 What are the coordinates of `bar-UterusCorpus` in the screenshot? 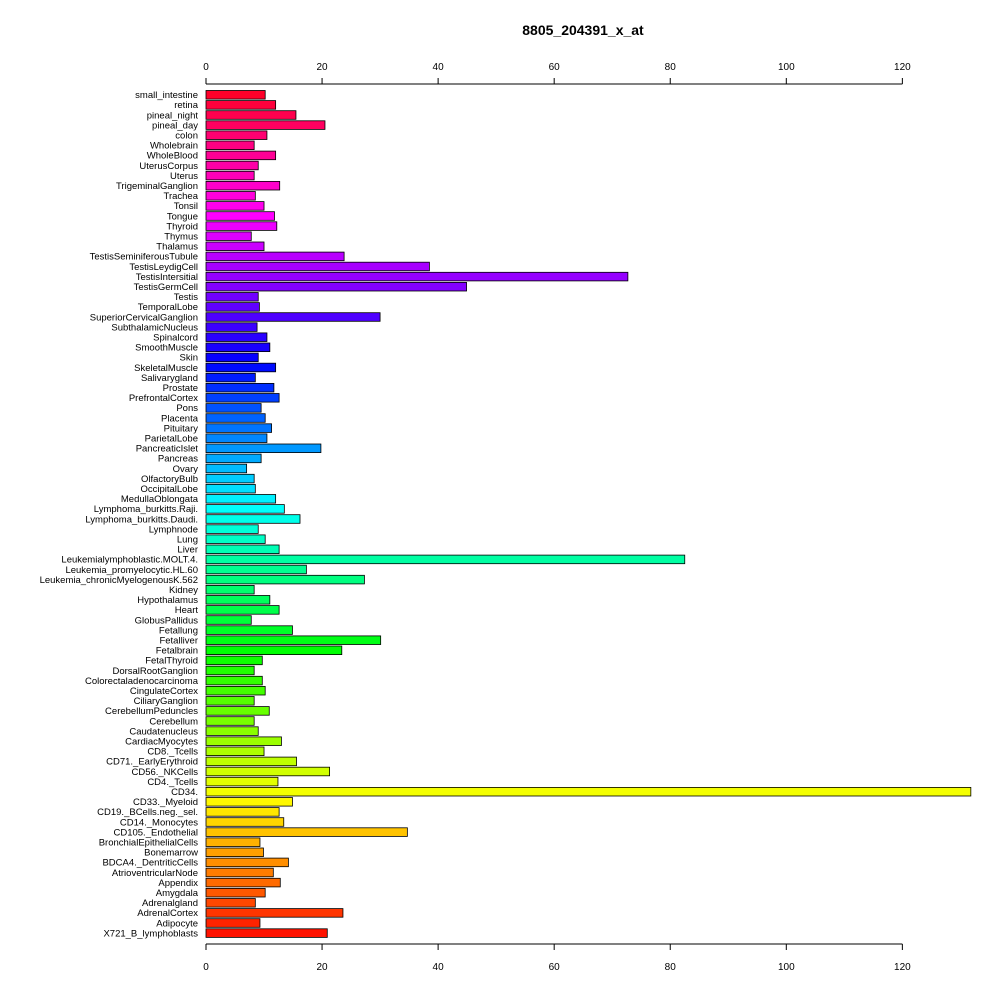 It's located at (232, 165).